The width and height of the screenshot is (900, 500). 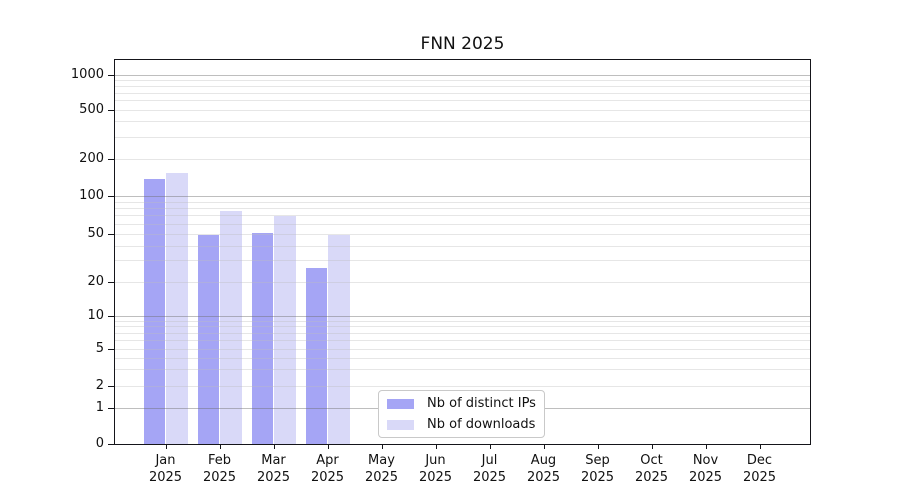 I want to click on y-tick-label: 10, so click(x=95, y=315).